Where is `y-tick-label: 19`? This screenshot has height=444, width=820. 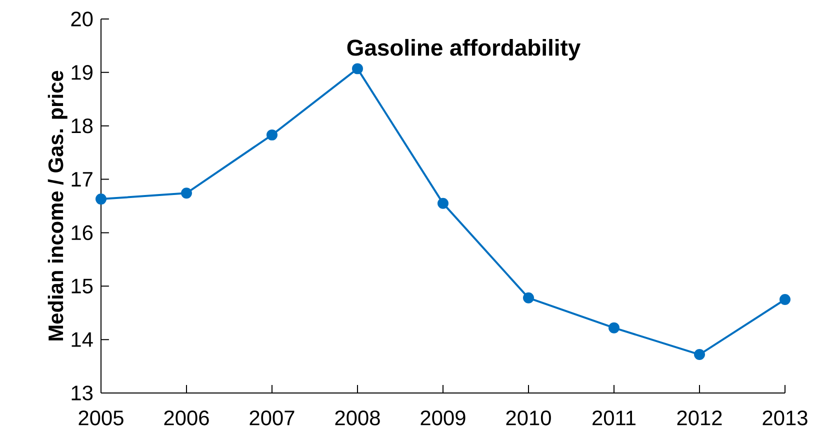
y-tick-label: 19 is located at coordinates (82, 72).